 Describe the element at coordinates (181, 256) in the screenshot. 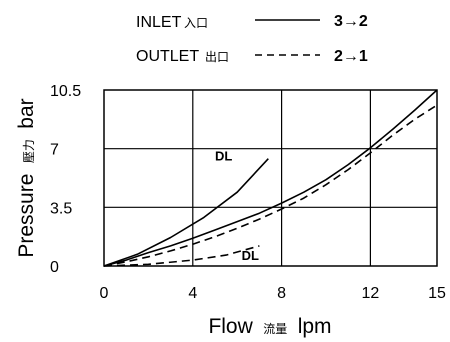

I see `series-line-3-dl` at that location.